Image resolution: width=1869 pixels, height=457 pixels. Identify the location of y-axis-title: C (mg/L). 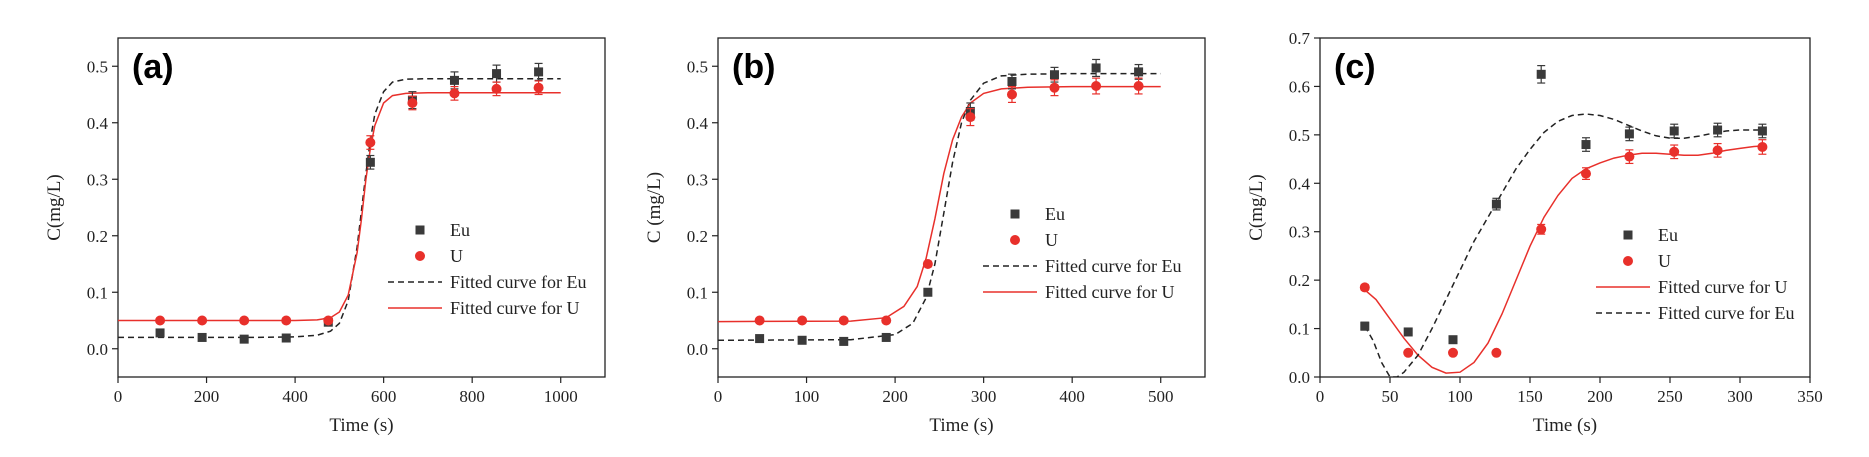
(654, 207).